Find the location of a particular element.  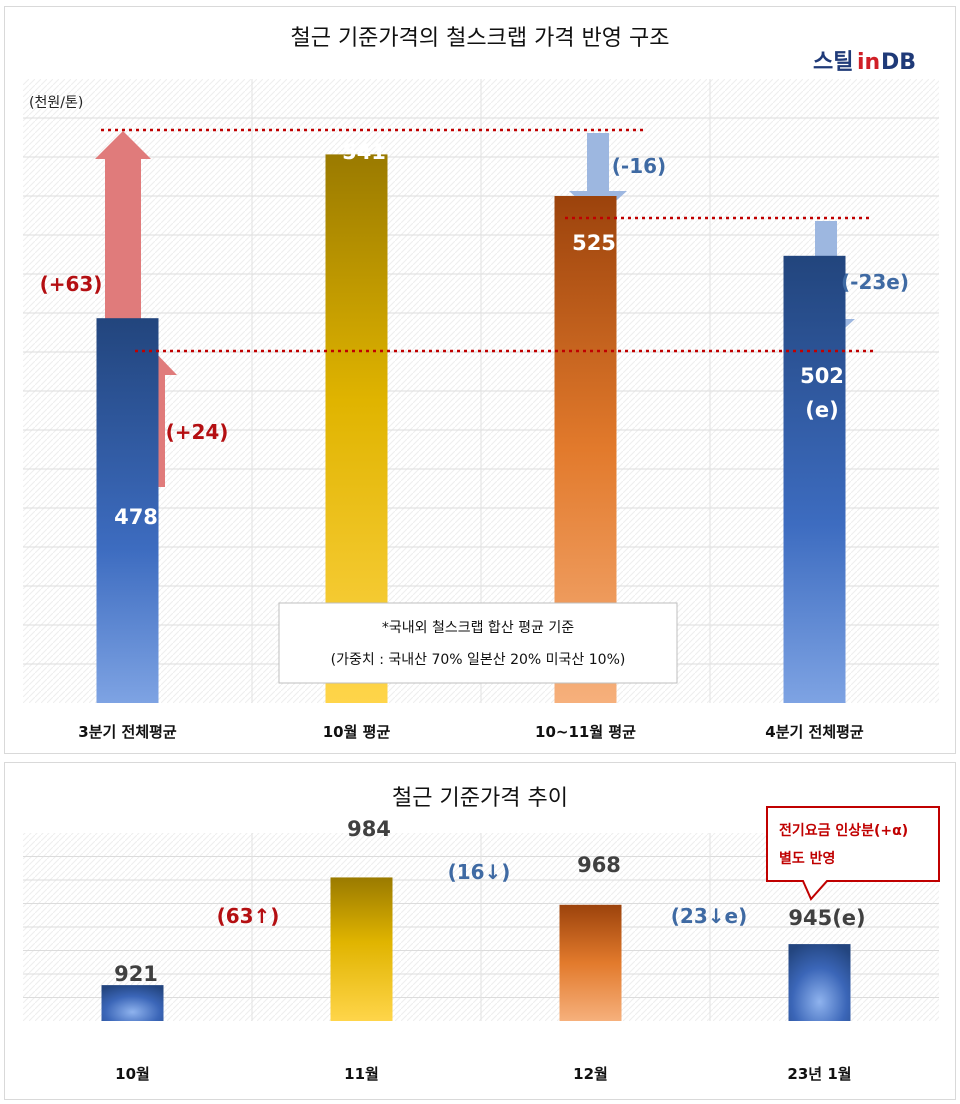

note-box is located at coordinates (478, 643).